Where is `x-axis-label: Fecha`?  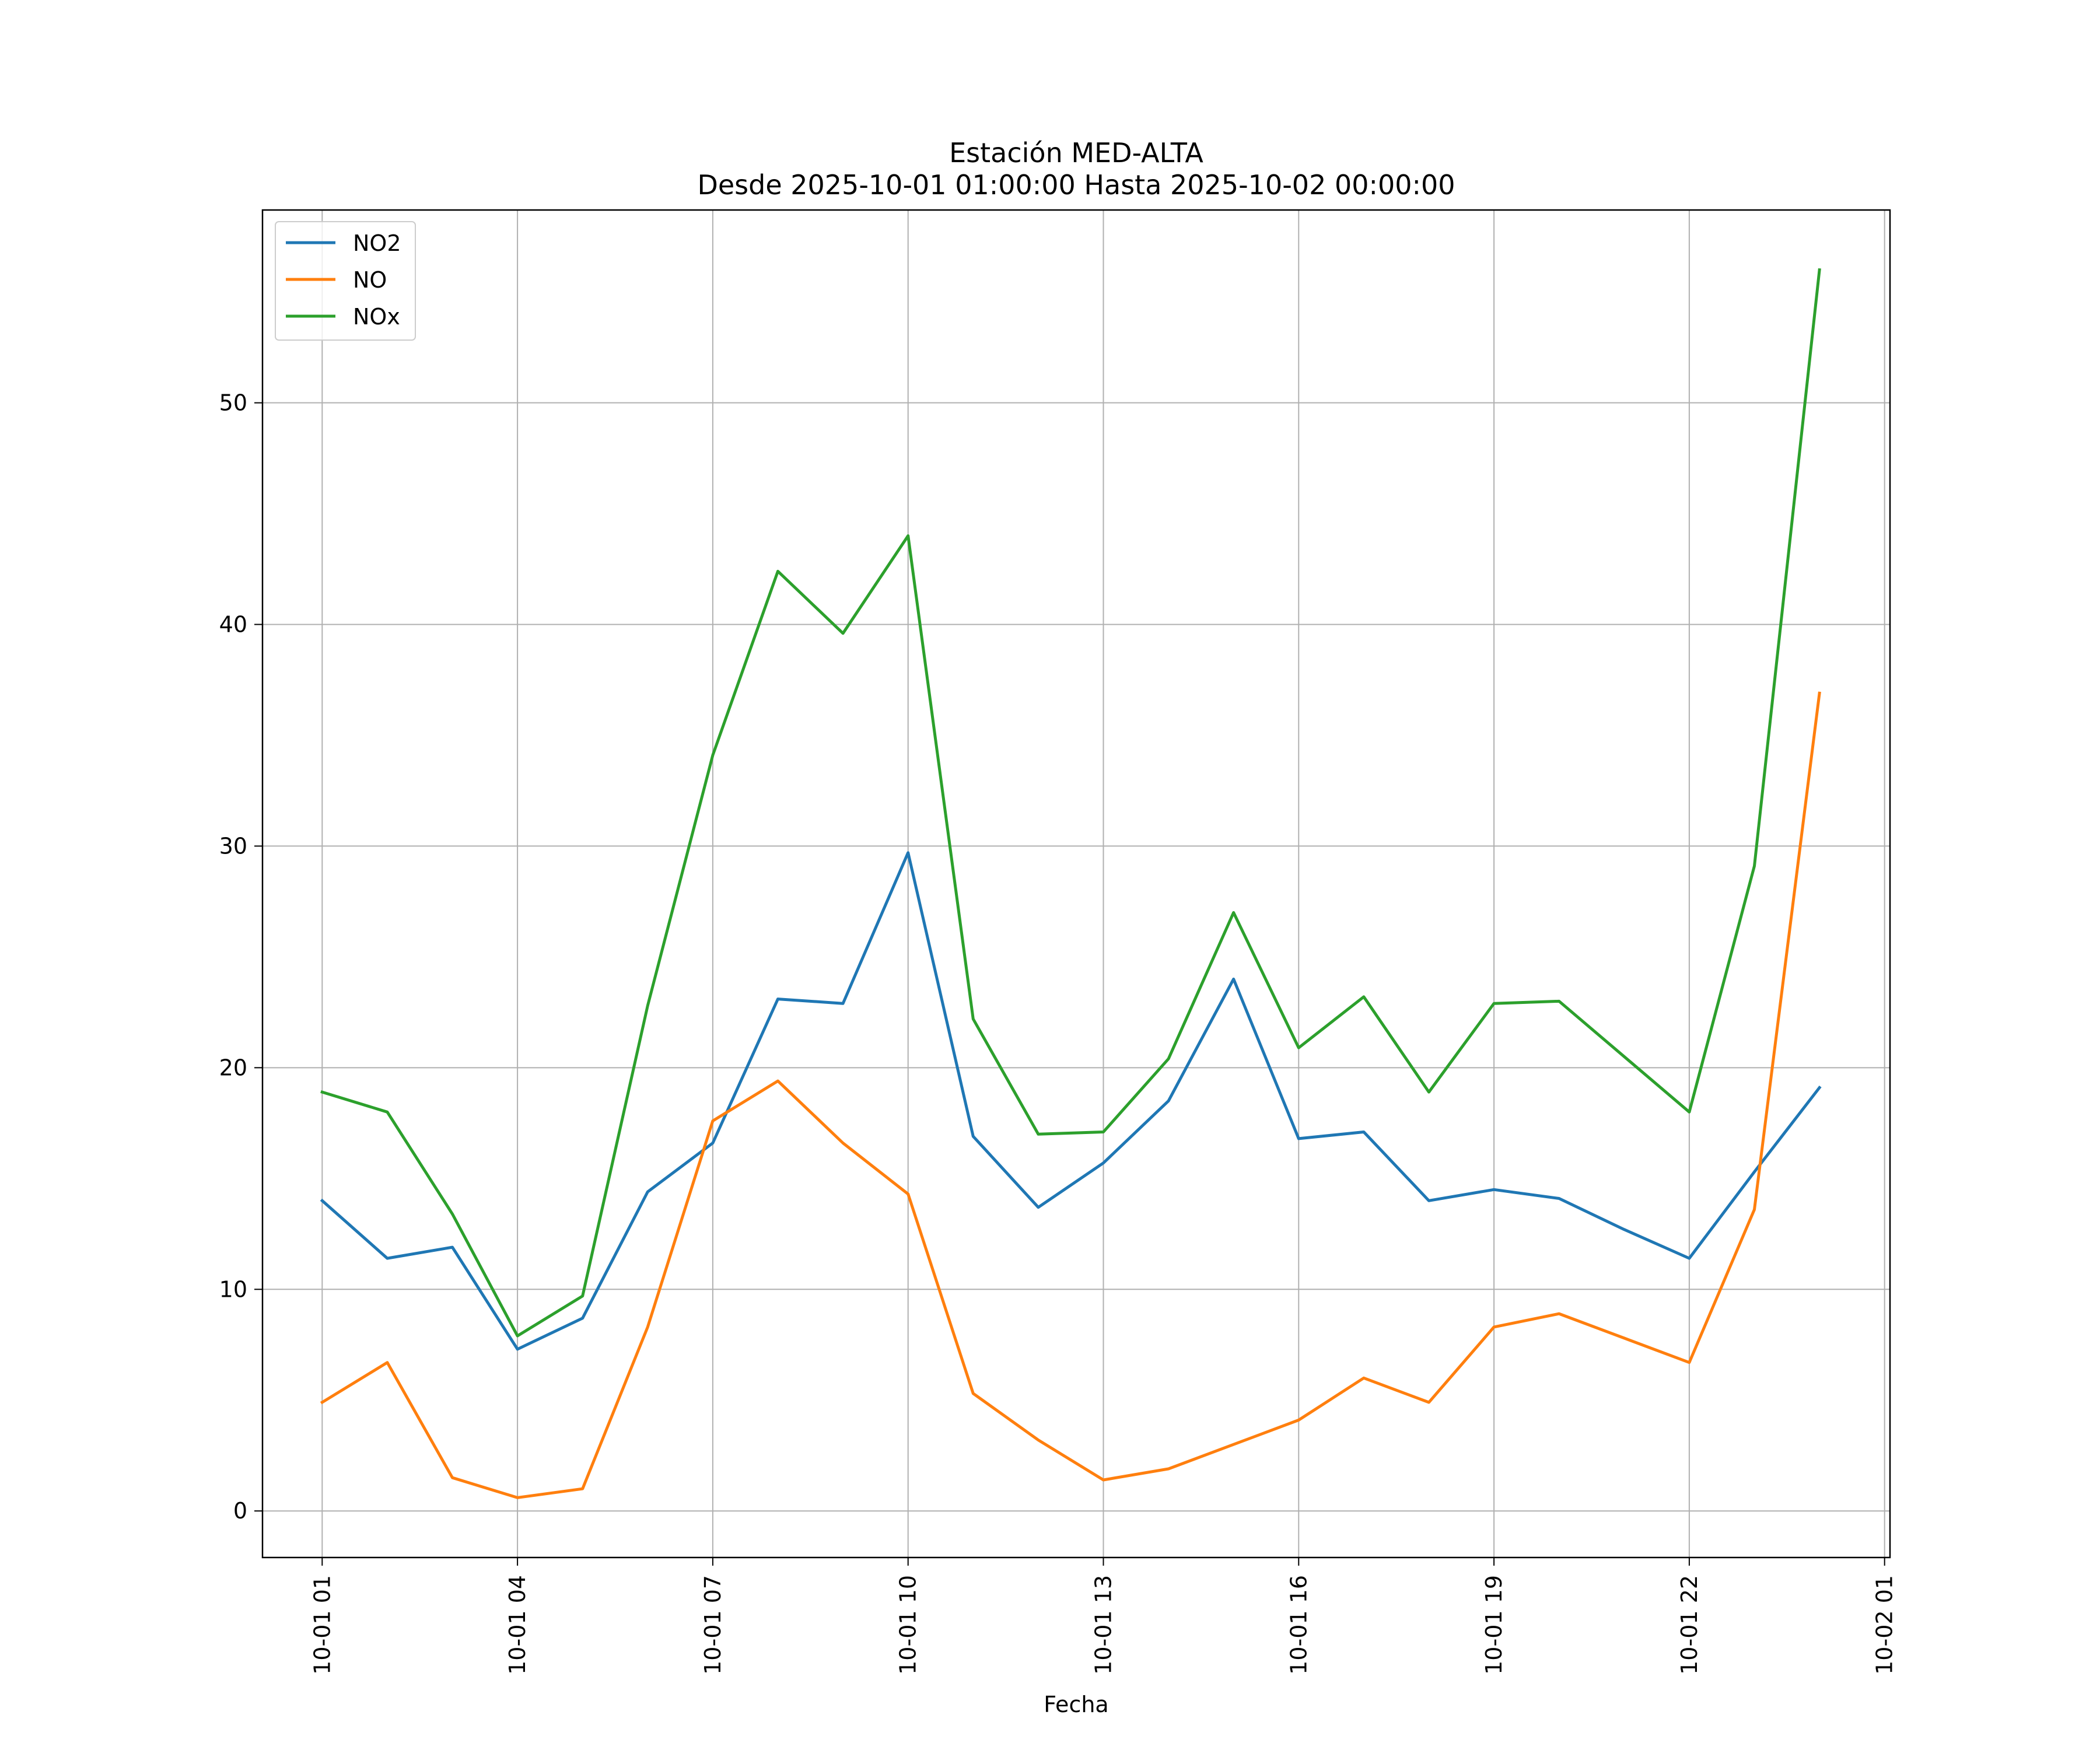
x-axis-label: Fecha is located at coordinates (1076, 1704).